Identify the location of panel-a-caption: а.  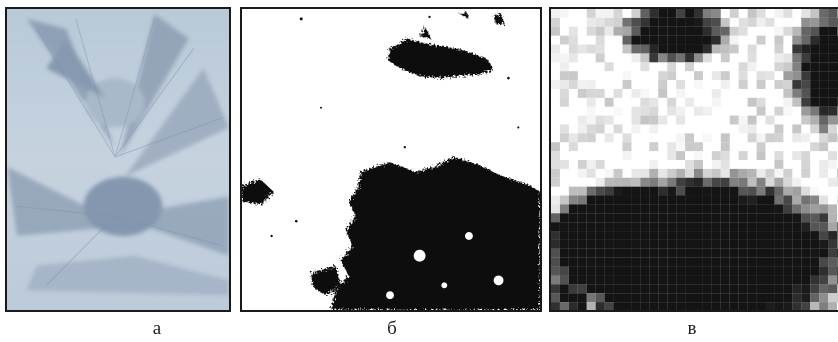
(157, 328).